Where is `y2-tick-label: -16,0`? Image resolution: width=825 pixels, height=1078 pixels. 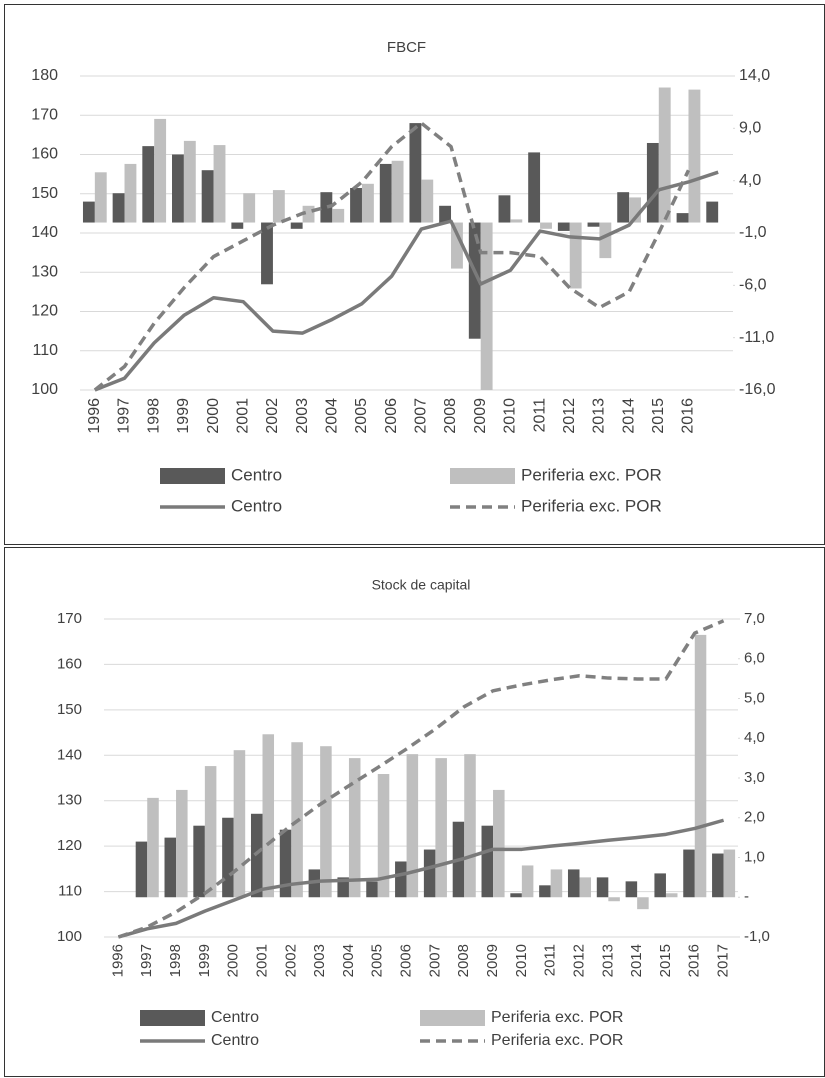 y2-tick-label: -16,0 is located at coordinates (757, 389).